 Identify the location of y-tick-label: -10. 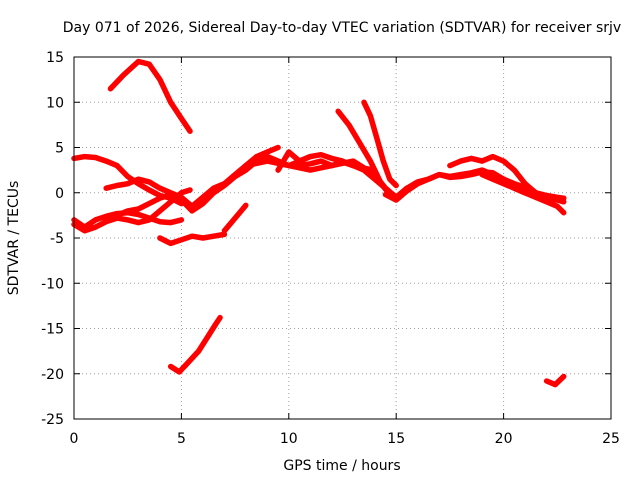
(52, 284).